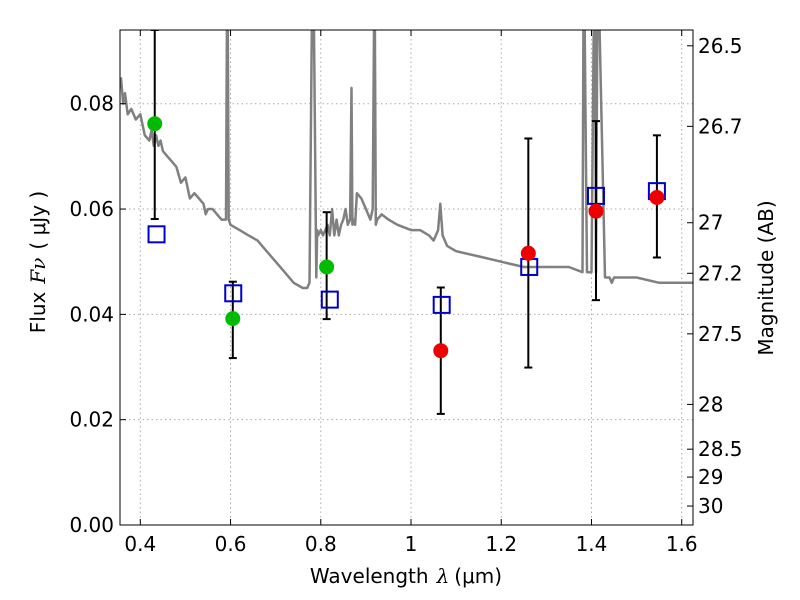  What do you see at coordinates (38, 312) in the screenshot?
I see `y-axis-label-text: Flux` at bounding box center [38, 312].